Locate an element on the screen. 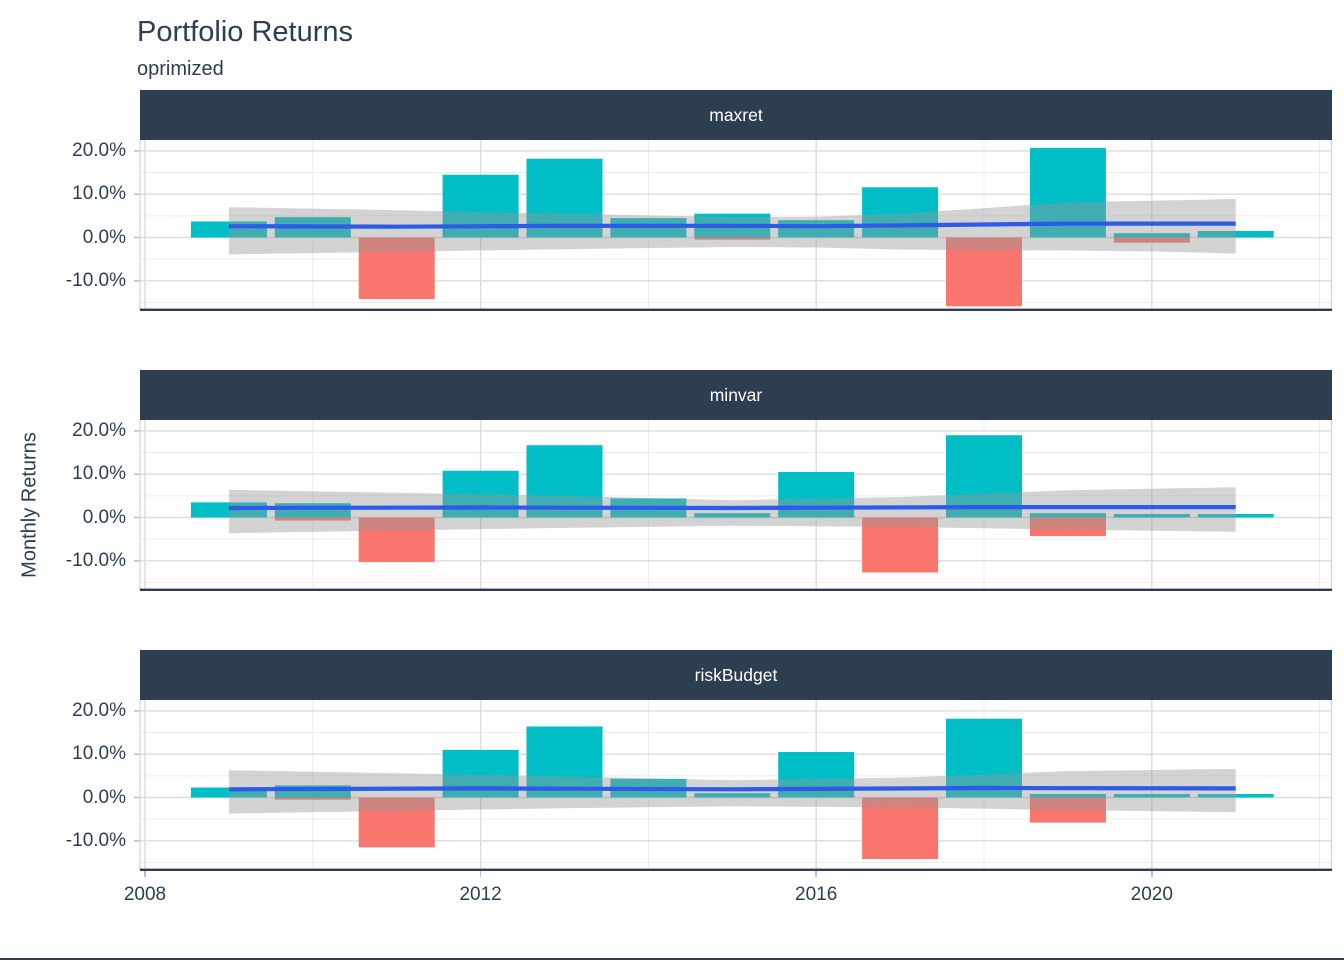 Image resolution: width=1344 pixels, height=960 pixels. chart-subtitle: oprimized is located at coordinates (180, 69).